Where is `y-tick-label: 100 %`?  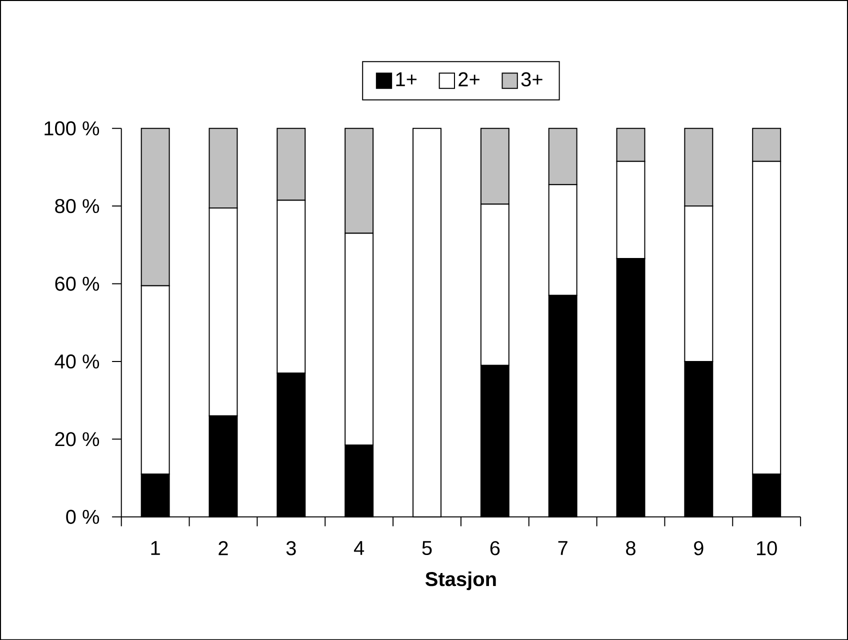
y-tick-label: 100 % is located at coordinates (72, 128).